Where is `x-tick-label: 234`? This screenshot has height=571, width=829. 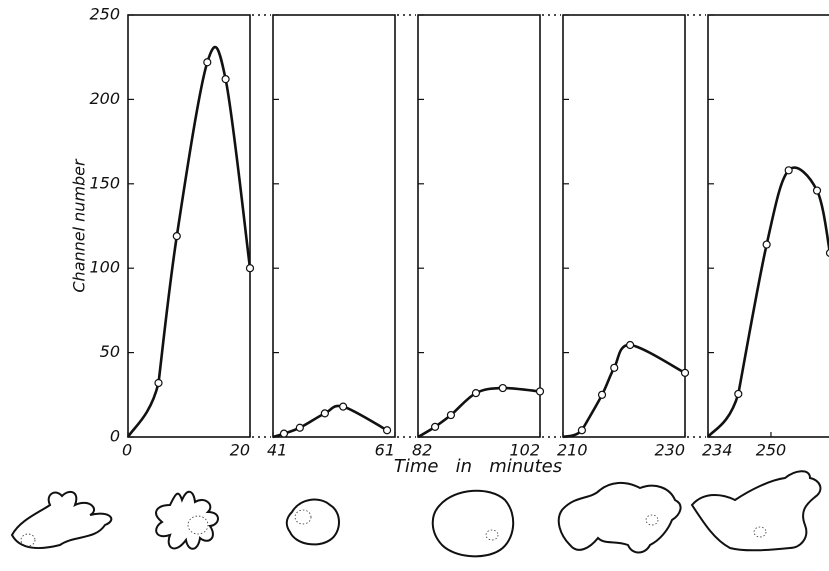
x-tick-label: 234 is located at coordinates (717, 450).